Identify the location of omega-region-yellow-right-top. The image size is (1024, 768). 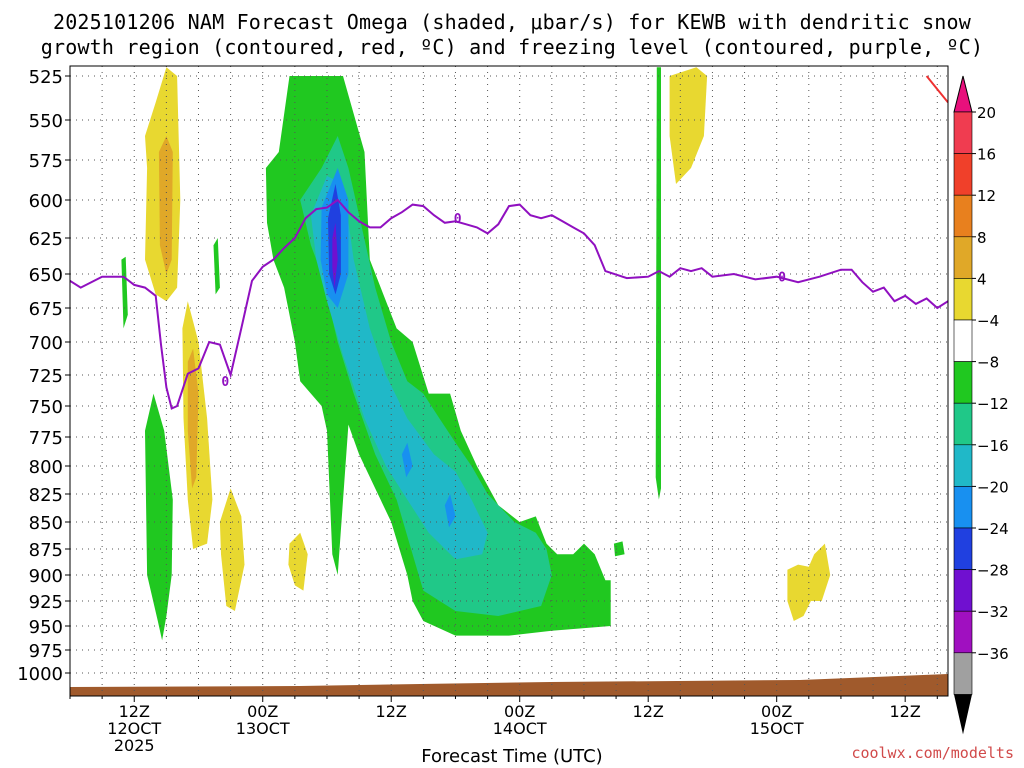
(688, 125).